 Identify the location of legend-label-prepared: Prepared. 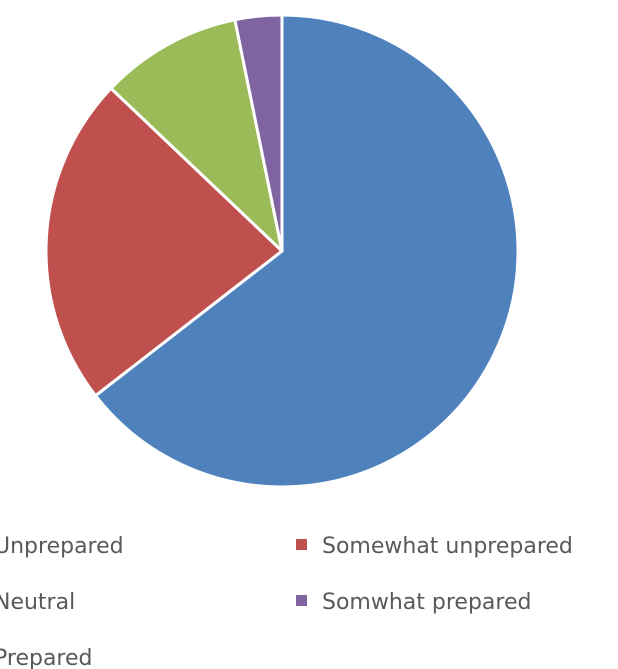
(46, 657).